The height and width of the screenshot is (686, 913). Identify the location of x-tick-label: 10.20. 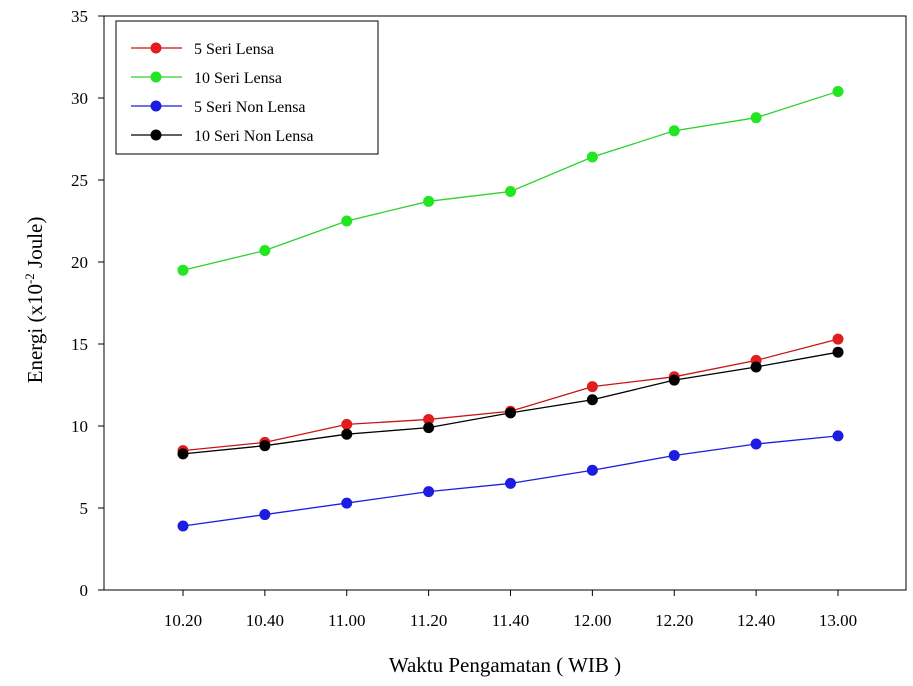
(183, 620).